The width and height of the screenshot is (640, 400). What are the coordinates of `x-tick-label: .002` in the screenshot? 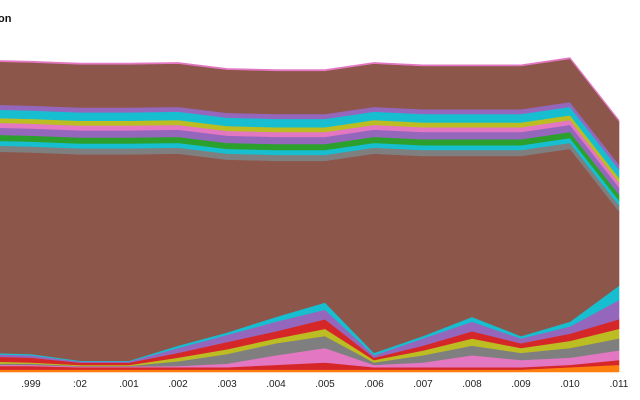 It's located at (178, 384).